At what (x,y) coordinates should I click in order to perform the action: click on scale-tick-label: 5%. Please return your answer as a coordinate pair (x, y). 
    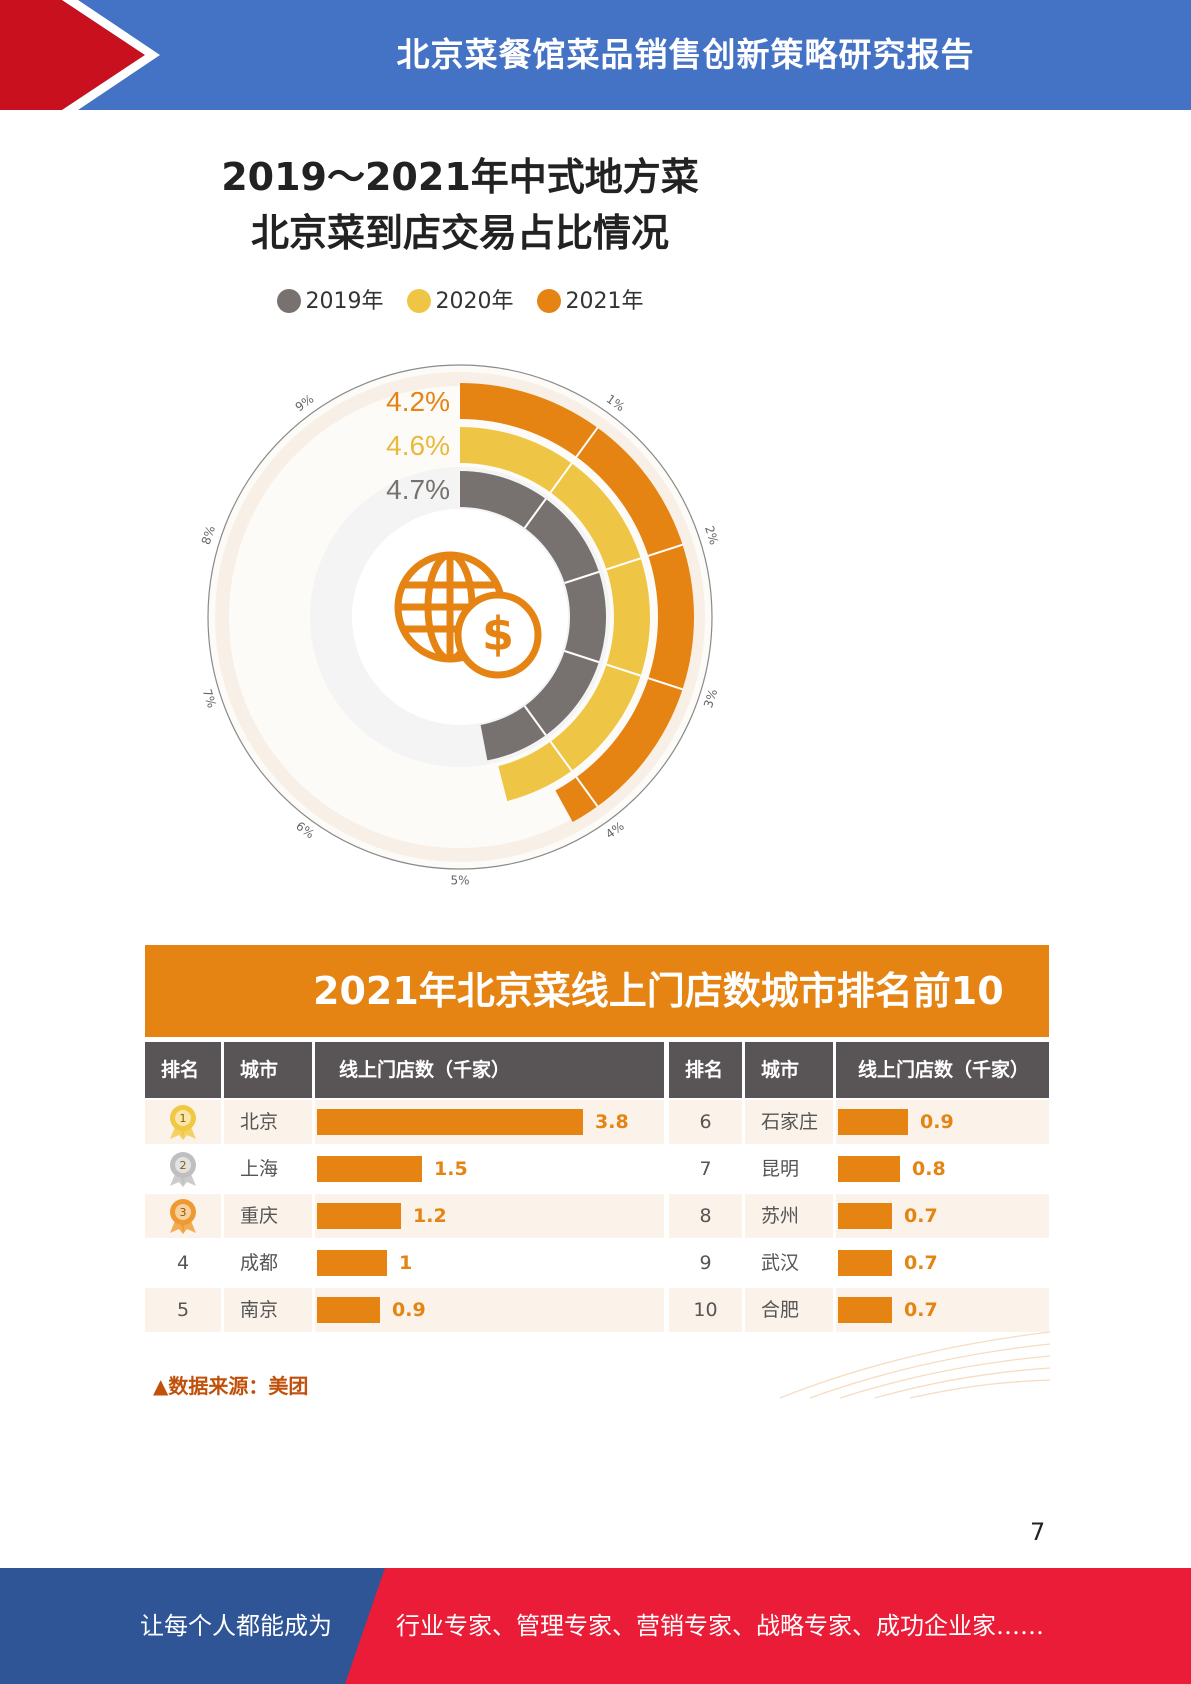
    Looking at the image, I should click on (459, 881).